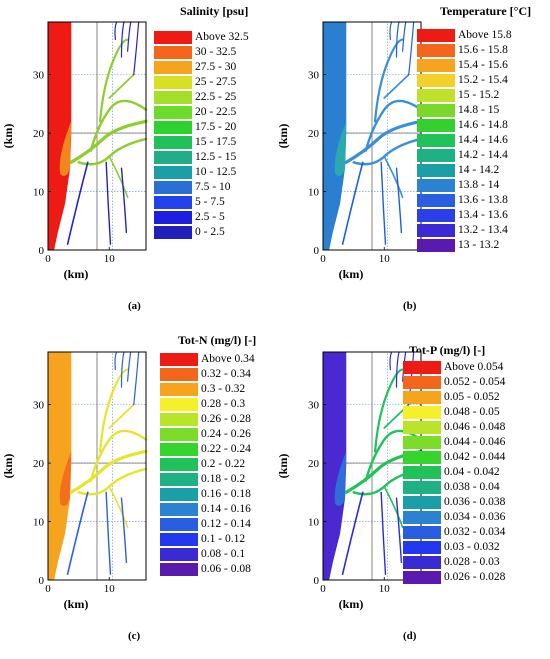  Describe the element at coordinates (472, 487) in the screenshot. I see `legend-label: 0.038 - 0.04` at that location.